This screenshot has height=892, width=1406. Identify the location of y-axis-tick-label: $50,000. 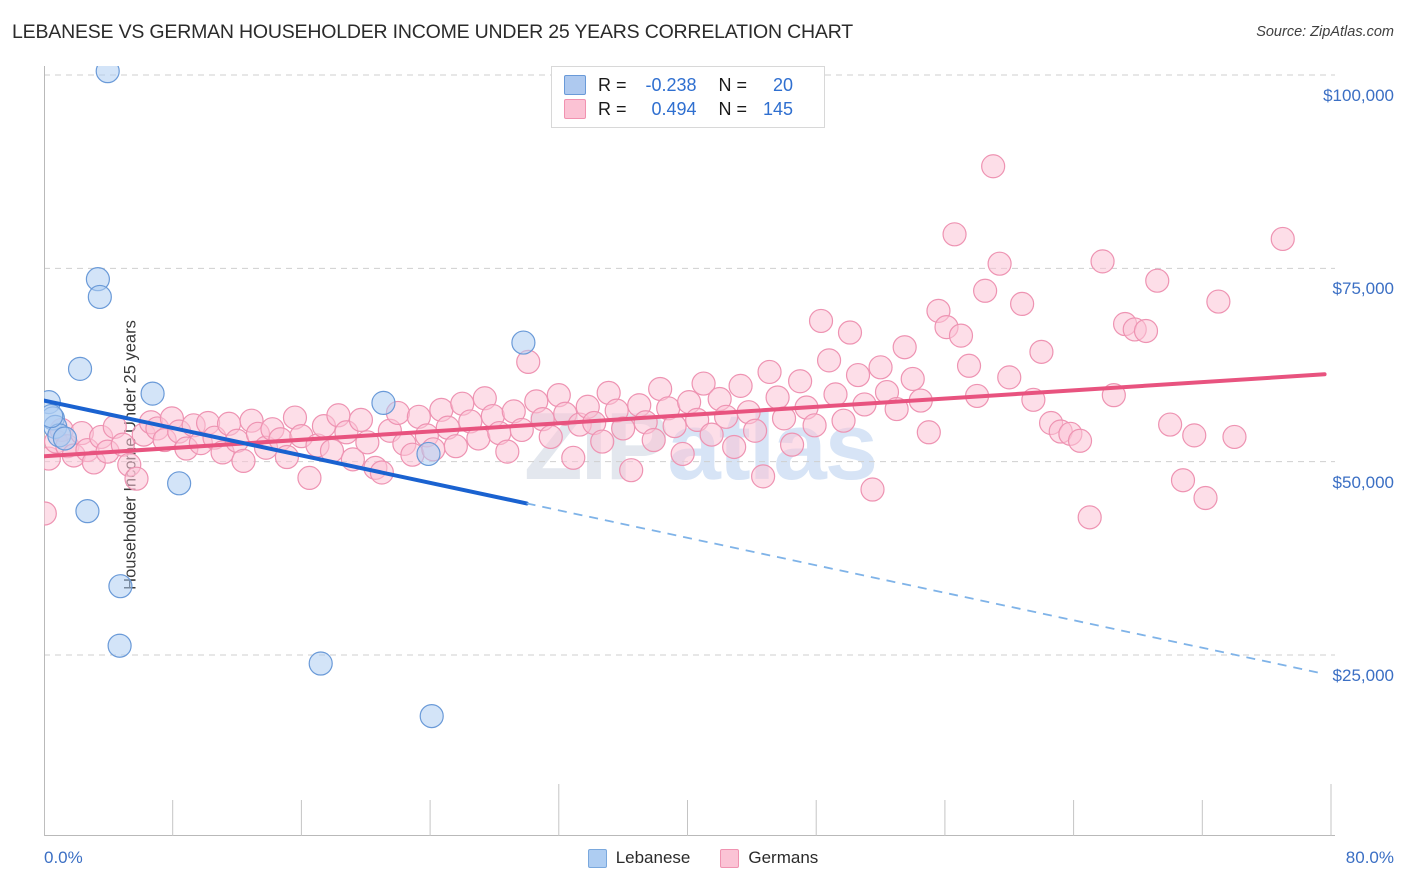
(1363, 482).